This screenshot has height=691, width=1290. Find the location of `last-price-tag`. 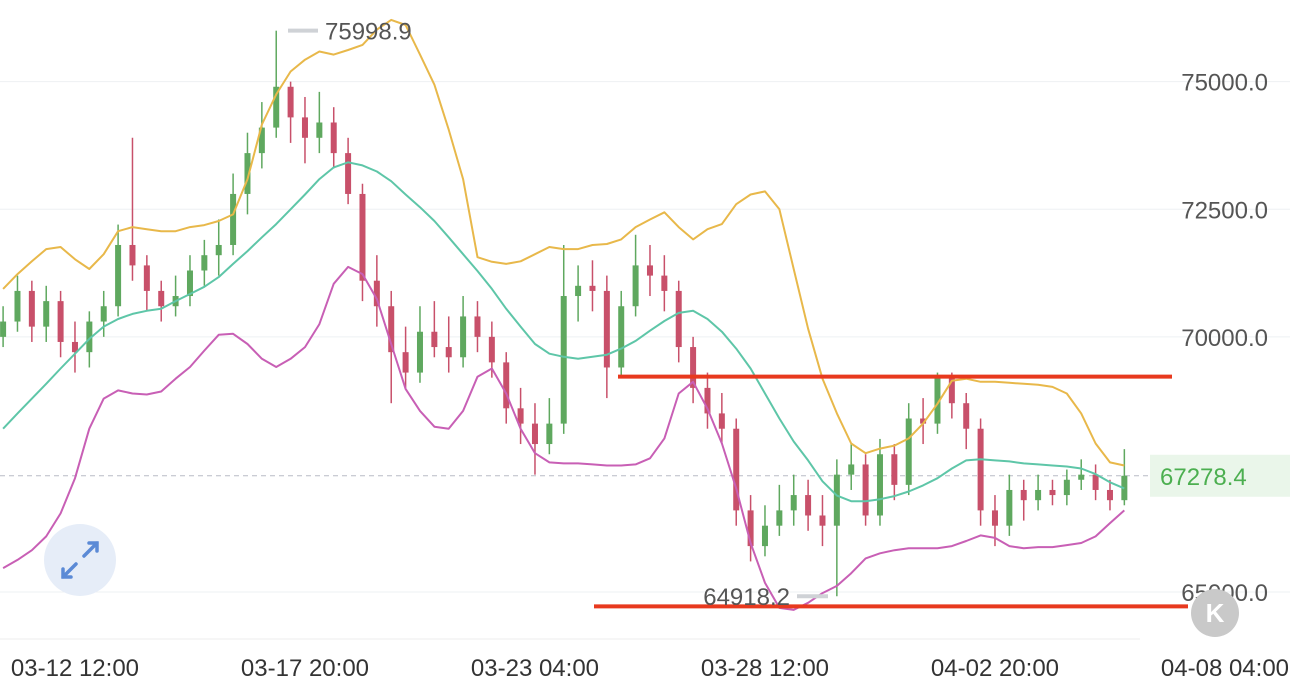

last-price-tag is located at coordinates (1220, 475).